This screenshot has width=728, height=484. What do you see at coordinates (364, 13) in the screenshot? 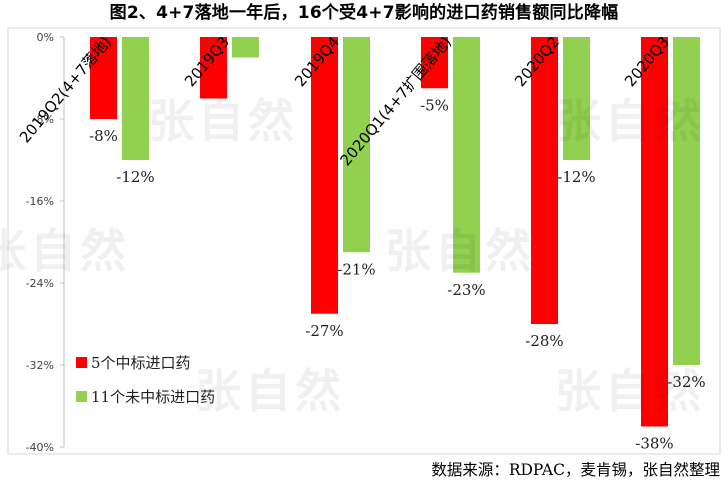
I see `chart-title: 图2、4+7落地一年后，16个受4+7影响的进口药销售额同比降幅` at bounding box center [364, 13].